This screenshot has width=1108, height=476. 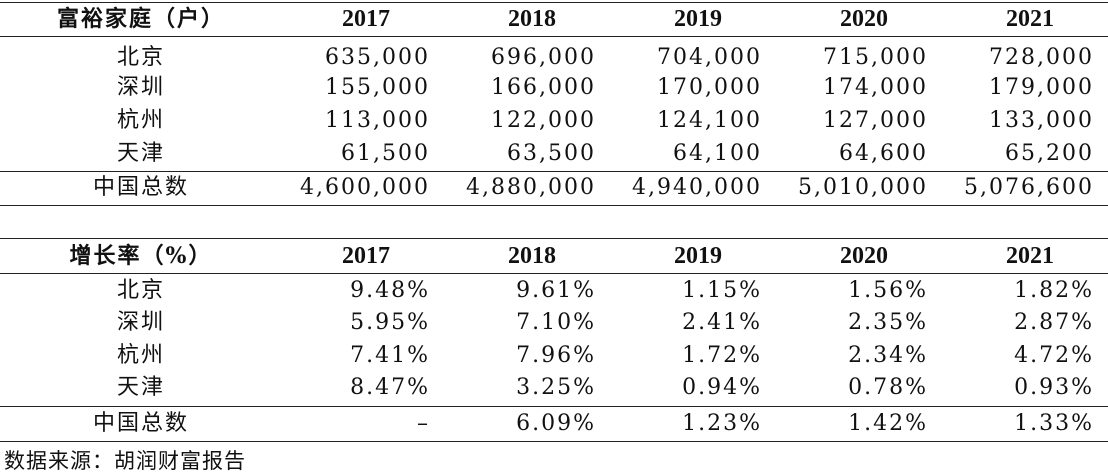 I want to click on cell-value: 179,000, so click(x=1041, y=87).